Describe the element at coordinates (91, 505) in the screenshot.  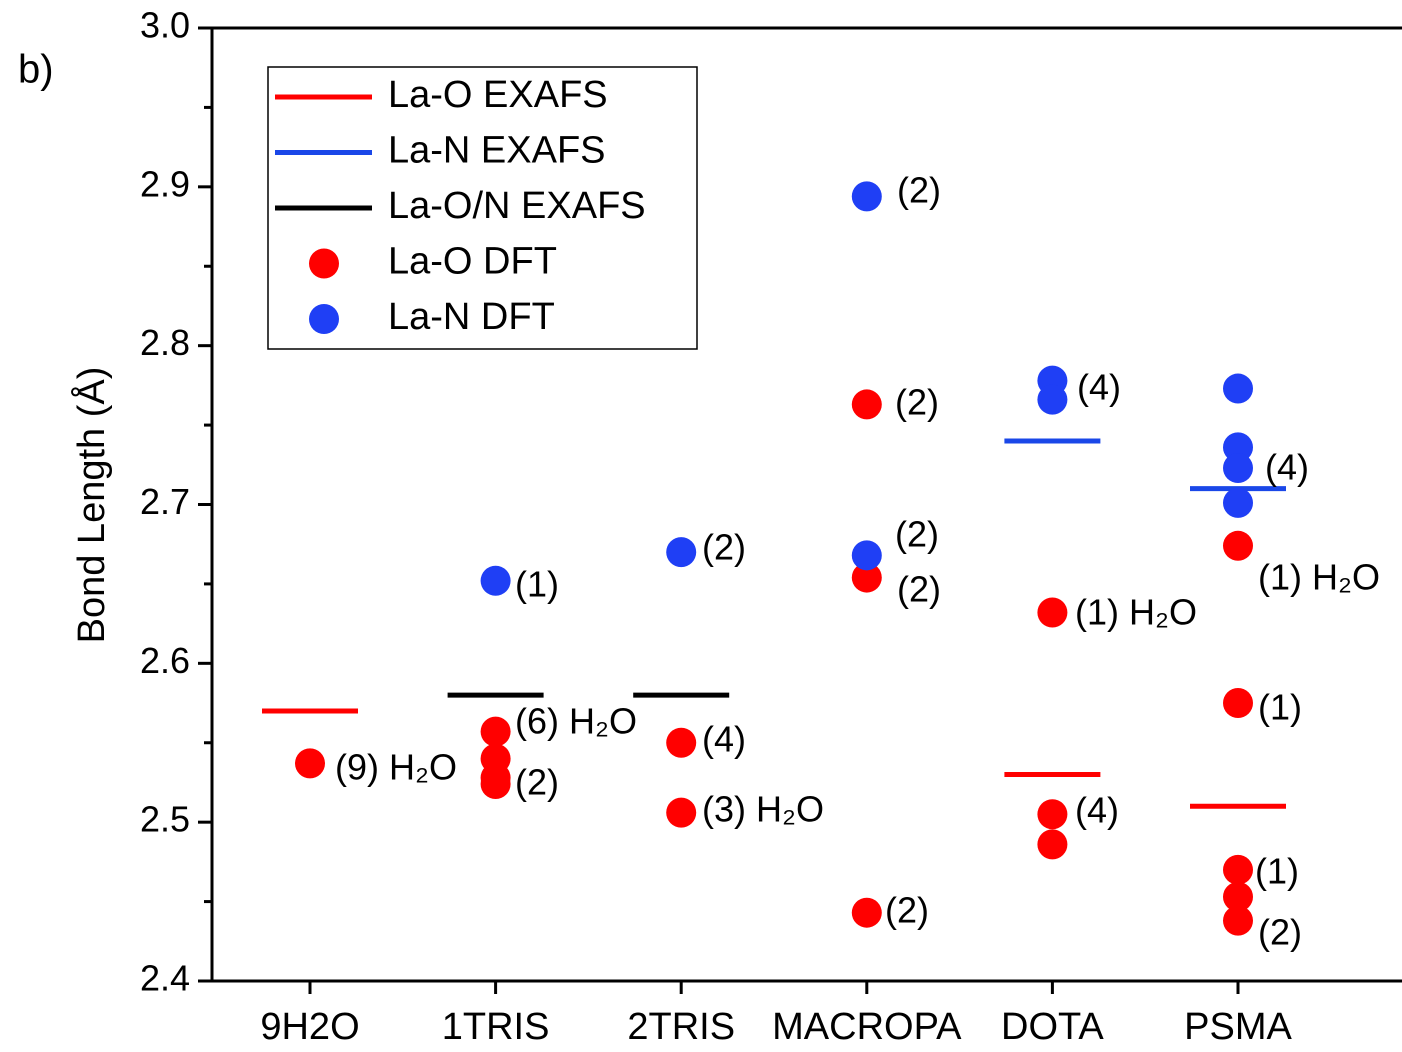
I see `y-axis-label: Bond Length (Å)` at that location.